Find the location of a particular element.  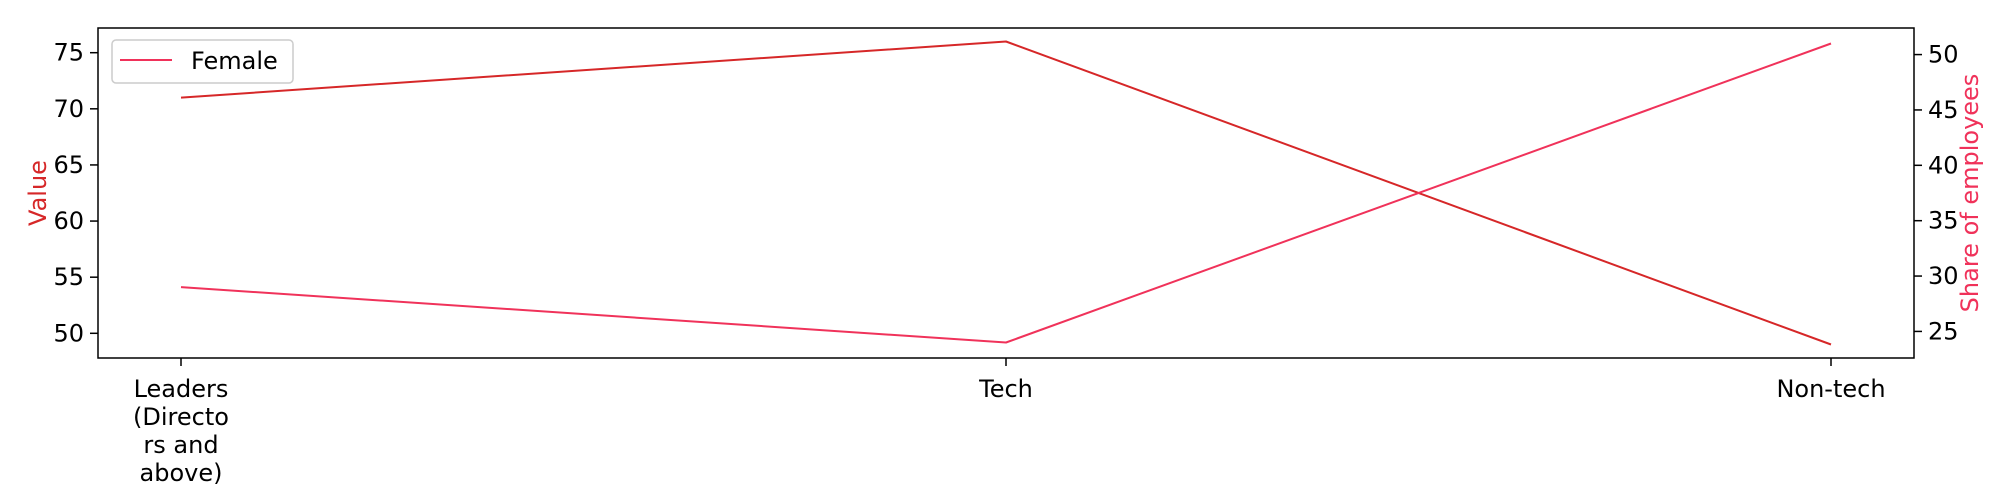

right-tick-label: 30 is located at coordinates (1943, 276).